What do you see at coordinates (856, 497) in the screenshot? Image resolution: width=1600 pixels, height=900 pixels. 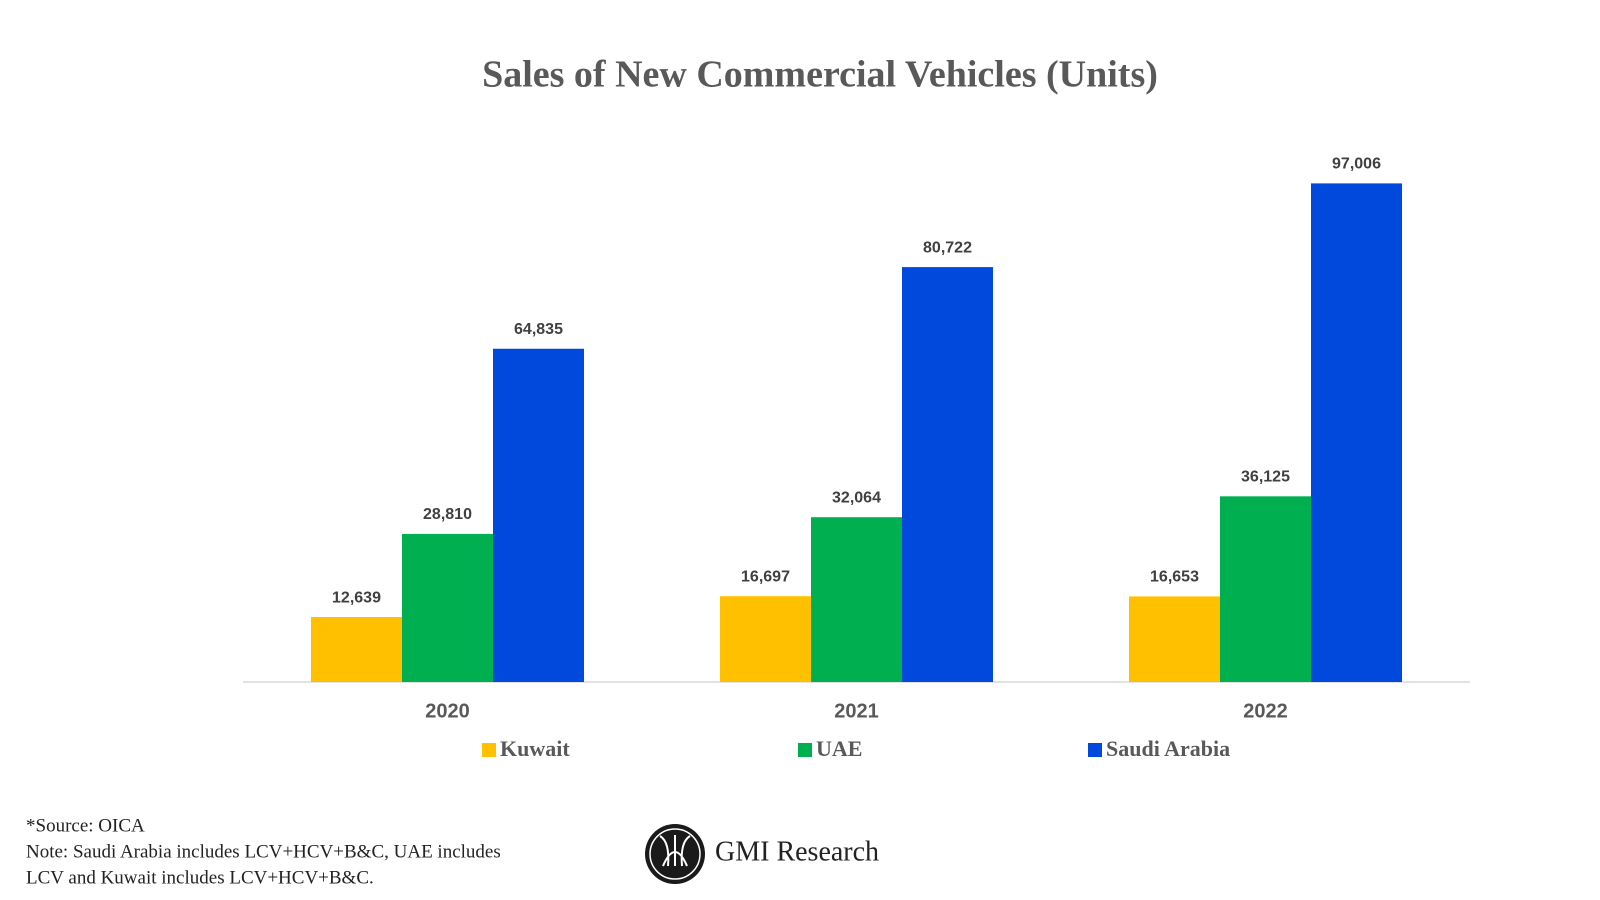 I see `value-label: 32,064` at bounding box center [856, 497].